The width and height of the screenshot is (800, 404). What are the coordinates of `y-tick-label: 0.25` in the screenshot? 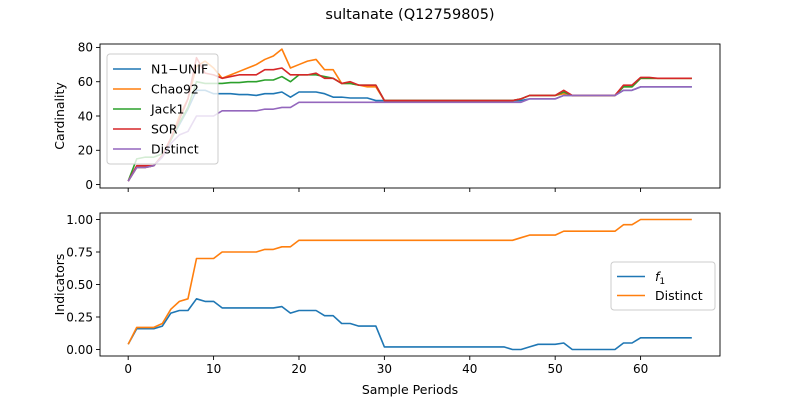 It's located at (79, 317).